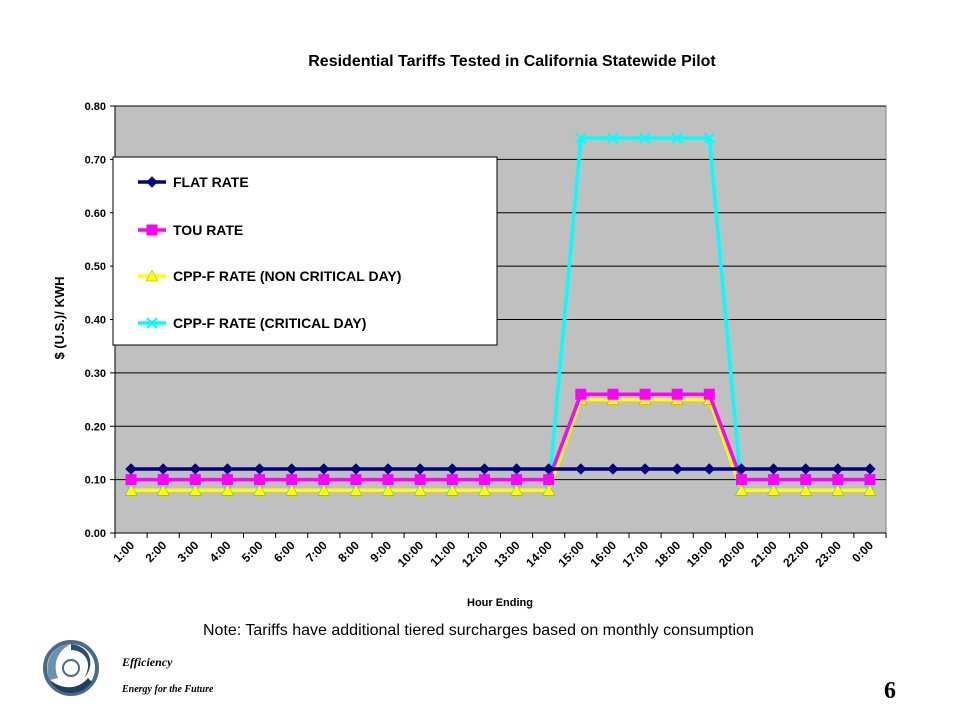  Describe the element at coordinates (208, 230) in the screenshot. I see `legend-label: TOU RATE` at that location.